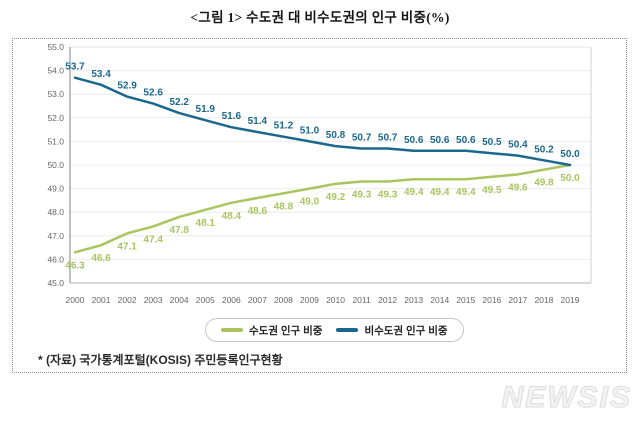  I want to click on svg-text: 2016, so click(491, 300).